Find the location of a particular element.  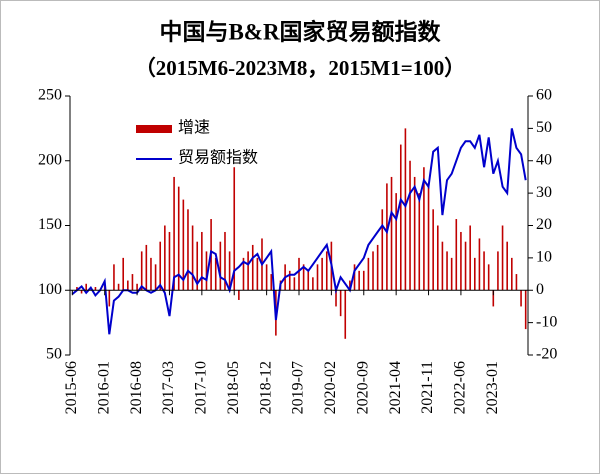

x-tick-label: 2017-10 is located at coordinates (201, 387).